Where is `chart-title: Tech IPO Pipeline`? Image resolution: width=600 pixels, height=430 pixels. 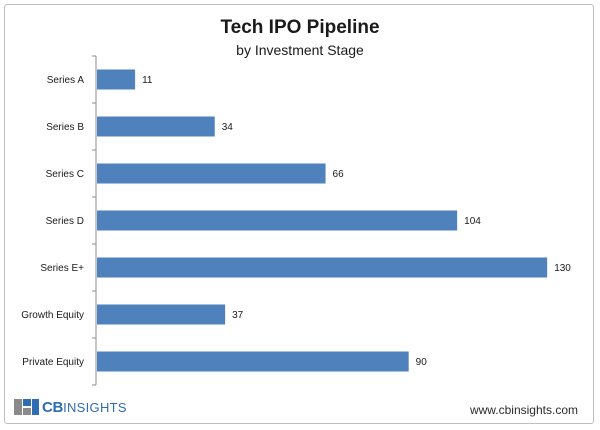 chart-title: Tech IPO Pipeline is located at coordinates (300, 27).